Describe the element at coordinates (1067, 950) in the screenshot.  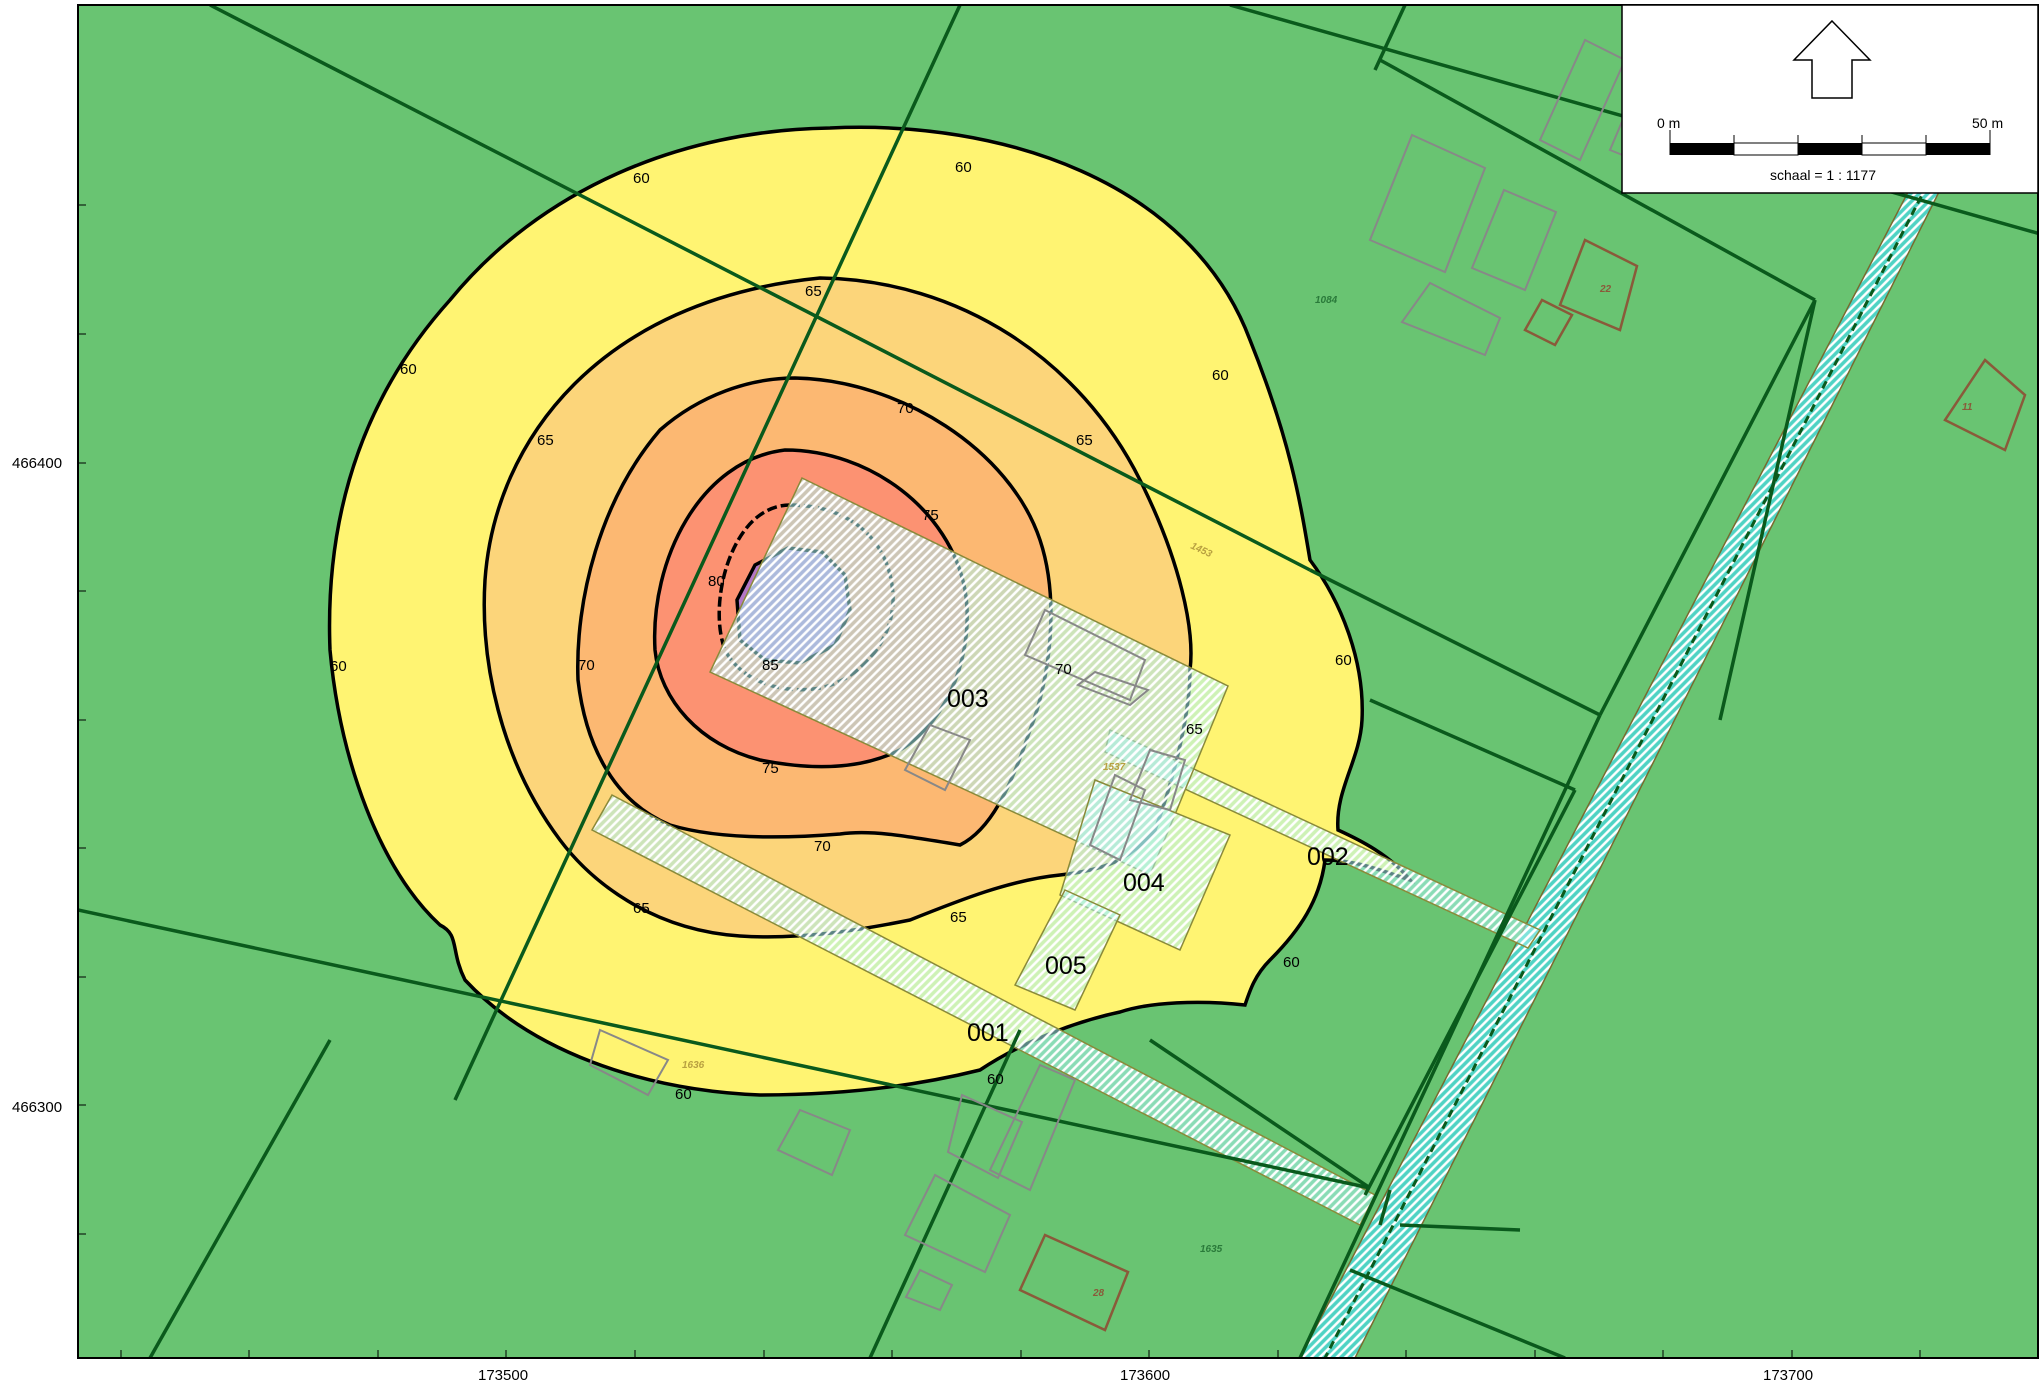
I see `source-005-area` at that location.